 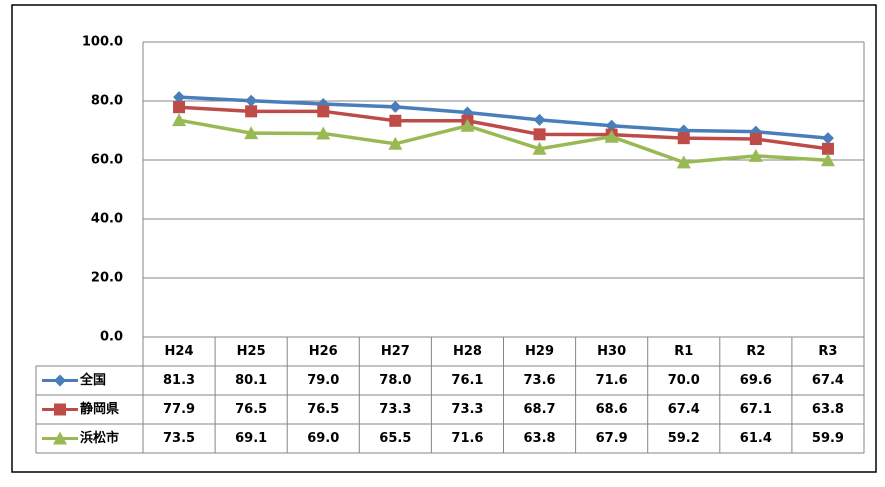 What do you see at coordinates (251, 380) in the screenshot?
I see `table-value: 80.1` at bounding box center [251, 380].